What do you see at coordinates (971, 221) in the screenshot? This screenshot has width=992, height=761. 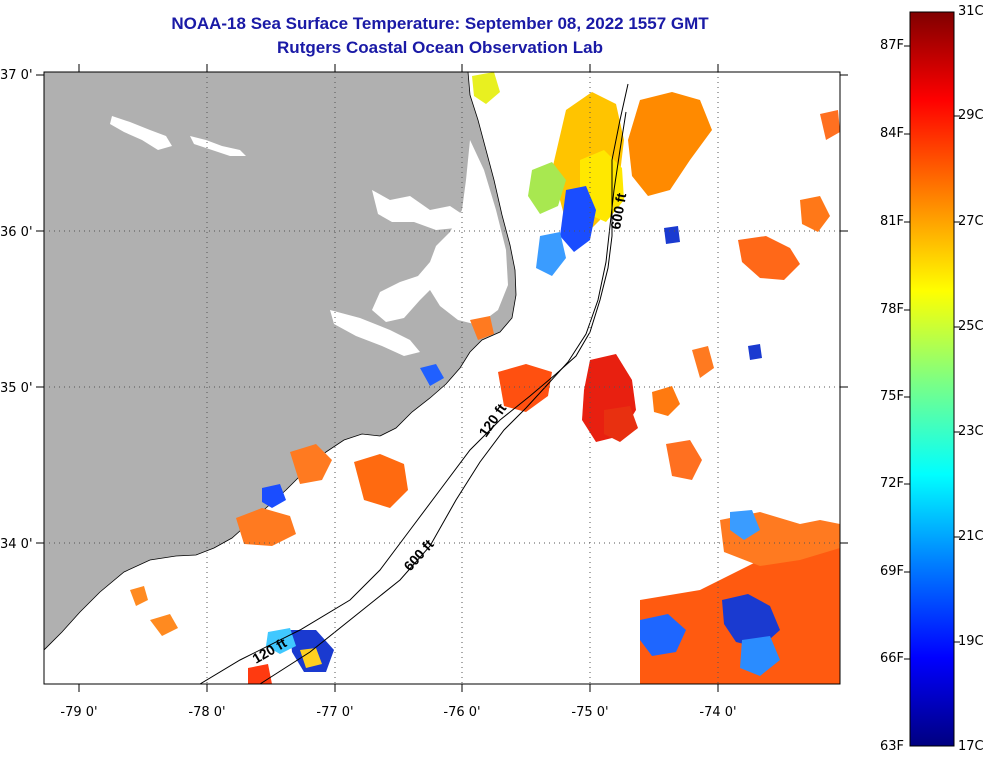 I see `colorbar-c-label: 27C` at bounding box center [971, 221].